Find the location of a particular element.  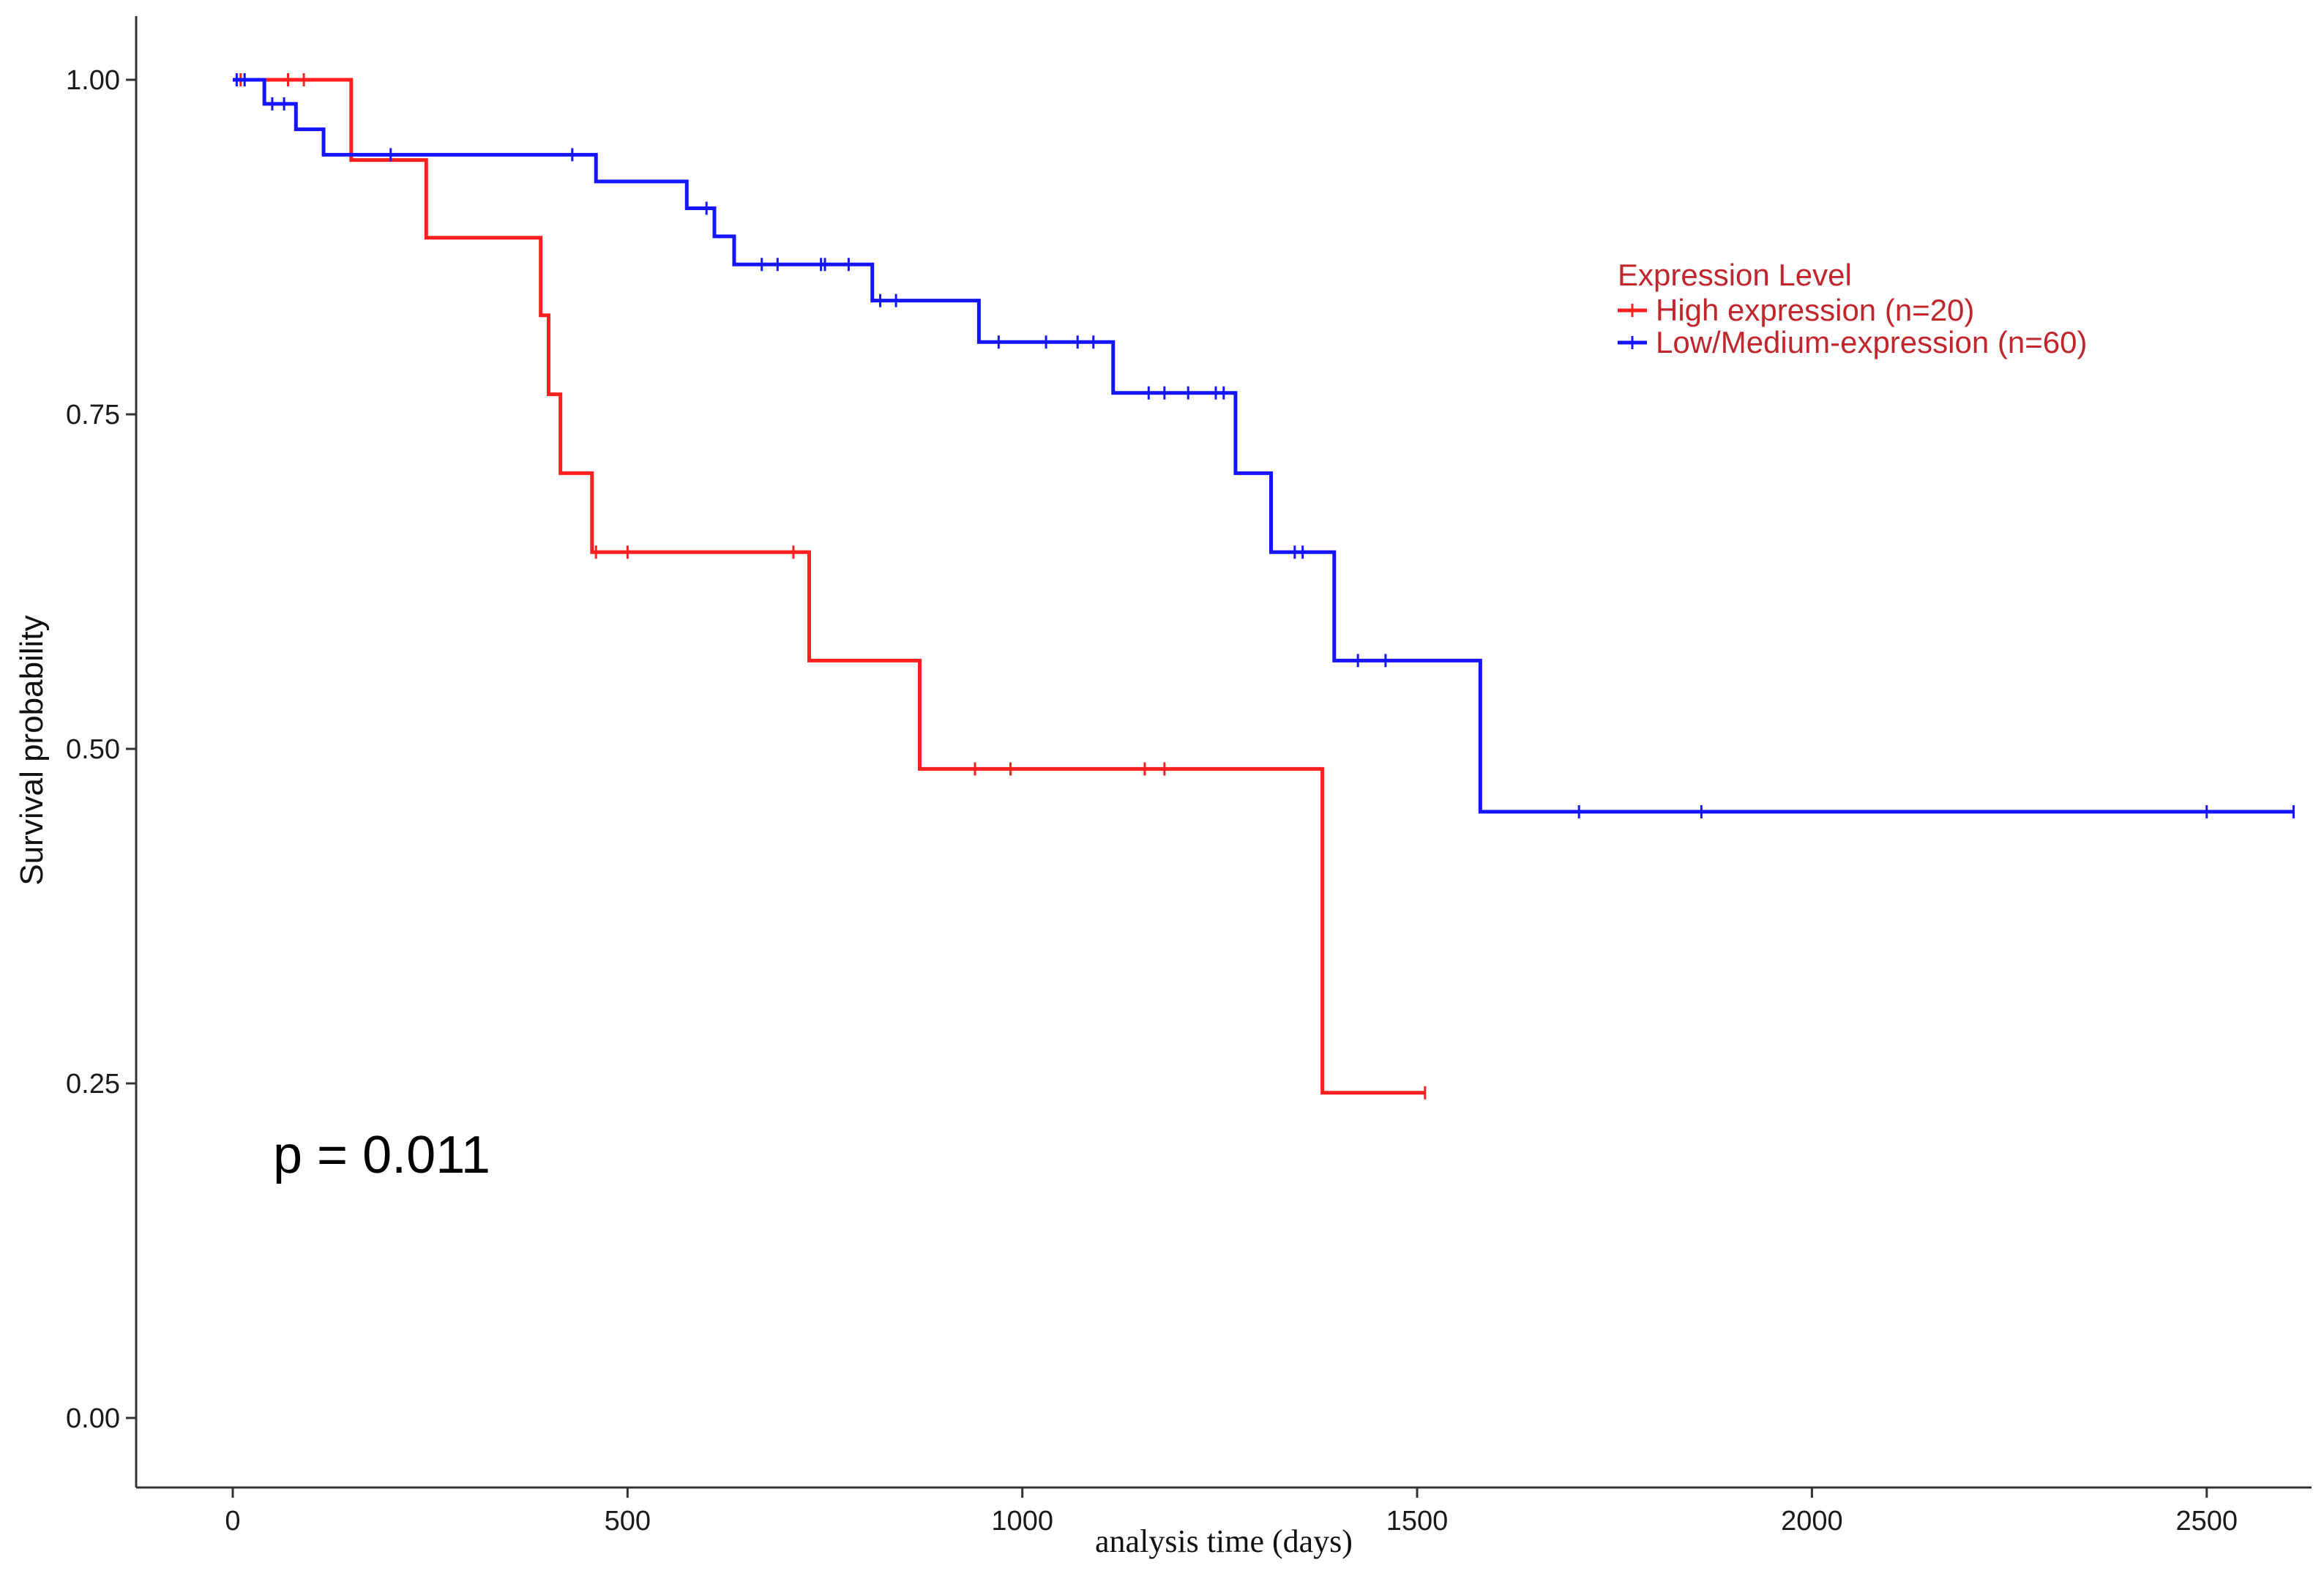

legend-item: Low/Medium-expression (n=60) is located at coordinates (1852, 342).